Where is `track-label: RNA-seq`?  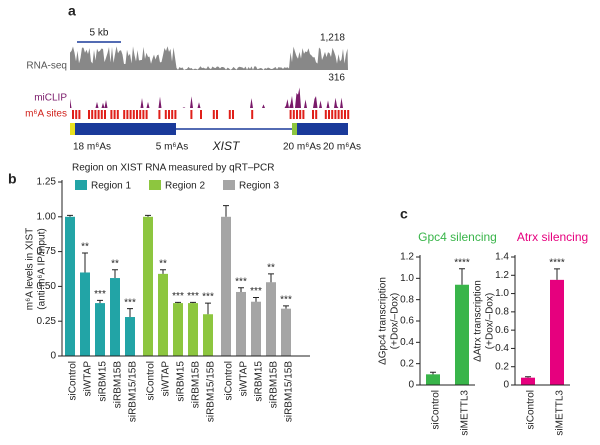
track-label: RNA-seq is located at coordinates (46, 66).